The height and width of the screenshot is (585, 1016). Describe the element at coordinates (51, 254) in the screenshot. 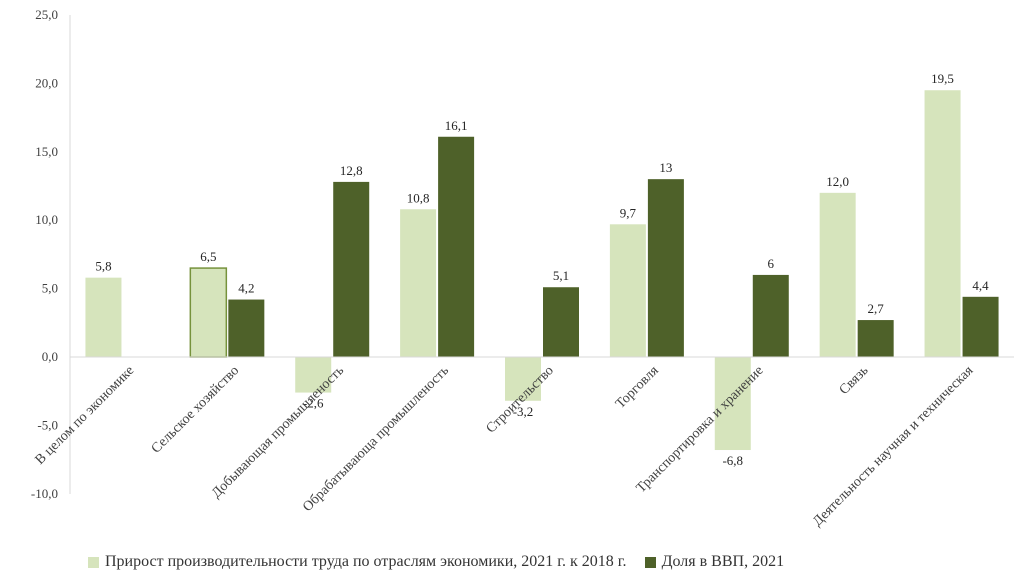

I see `y-axis: 25,0 20,0 15,0 10,0 5,0 0,0 -5,0 -10,0` at that location.